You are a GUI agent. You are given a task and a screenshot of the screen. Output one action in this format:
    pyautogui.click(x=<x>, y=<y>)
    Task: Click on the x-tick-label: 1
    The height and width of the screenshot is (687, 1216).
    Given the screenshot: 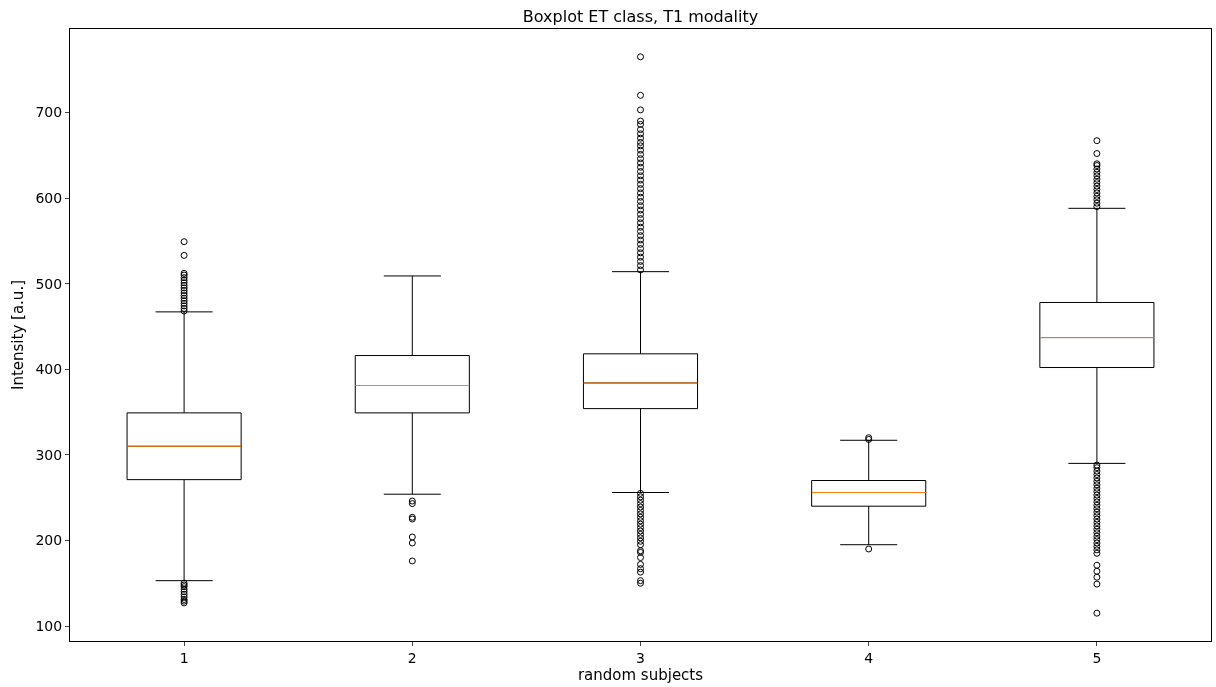 What is the action you would take?
    pyautogui.click(x=184, y=657)
    